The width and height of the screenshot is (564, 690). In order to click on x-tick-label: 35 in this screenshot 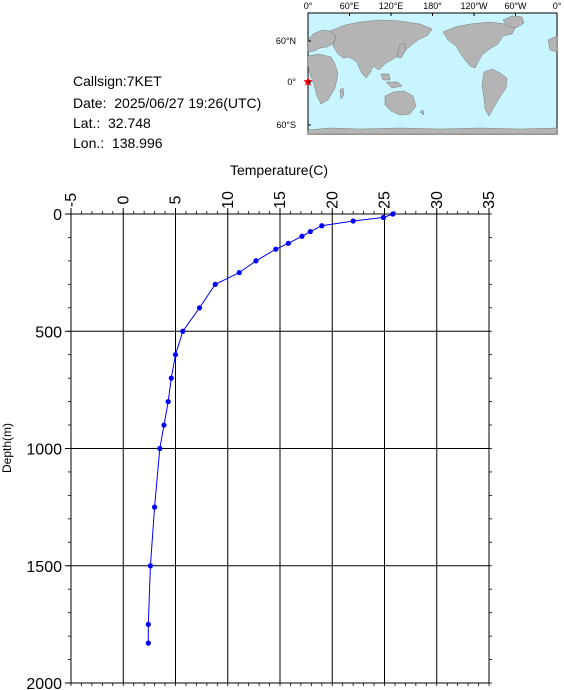, I will do `click(489, 200)`.